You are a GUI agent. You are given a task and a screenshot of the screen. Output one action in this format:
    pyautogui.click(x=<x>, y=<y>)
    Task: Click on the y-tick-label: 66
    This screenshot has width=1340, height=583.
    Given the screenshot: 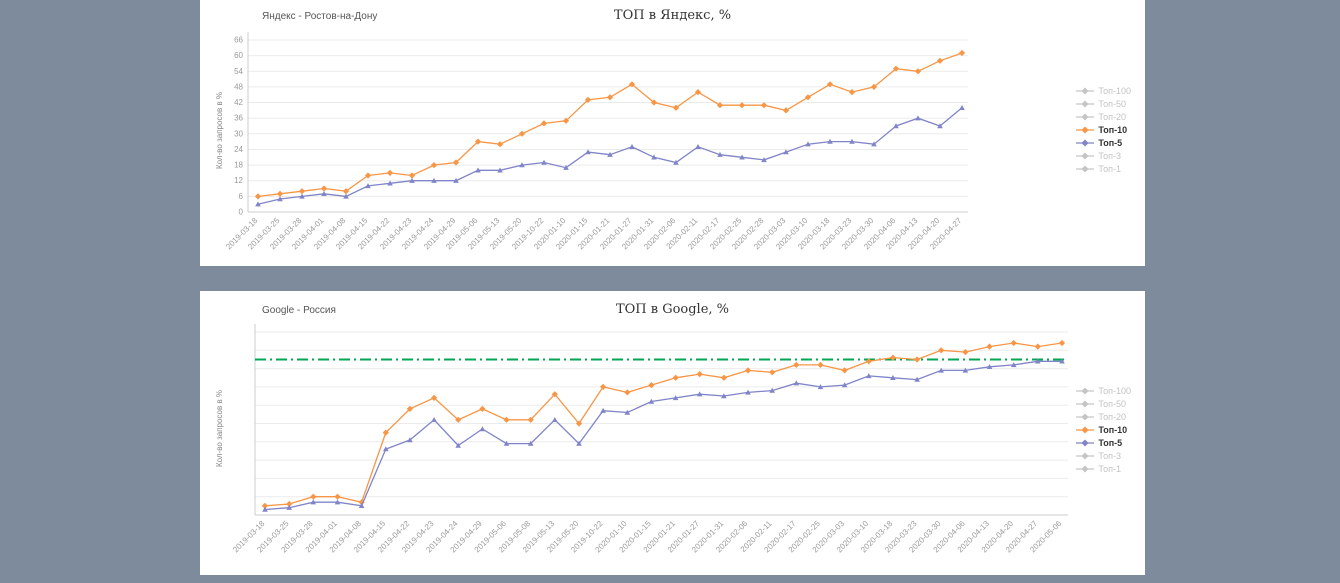 What is the action you would take?
    pyautogui.click(x=238, y=40)
    